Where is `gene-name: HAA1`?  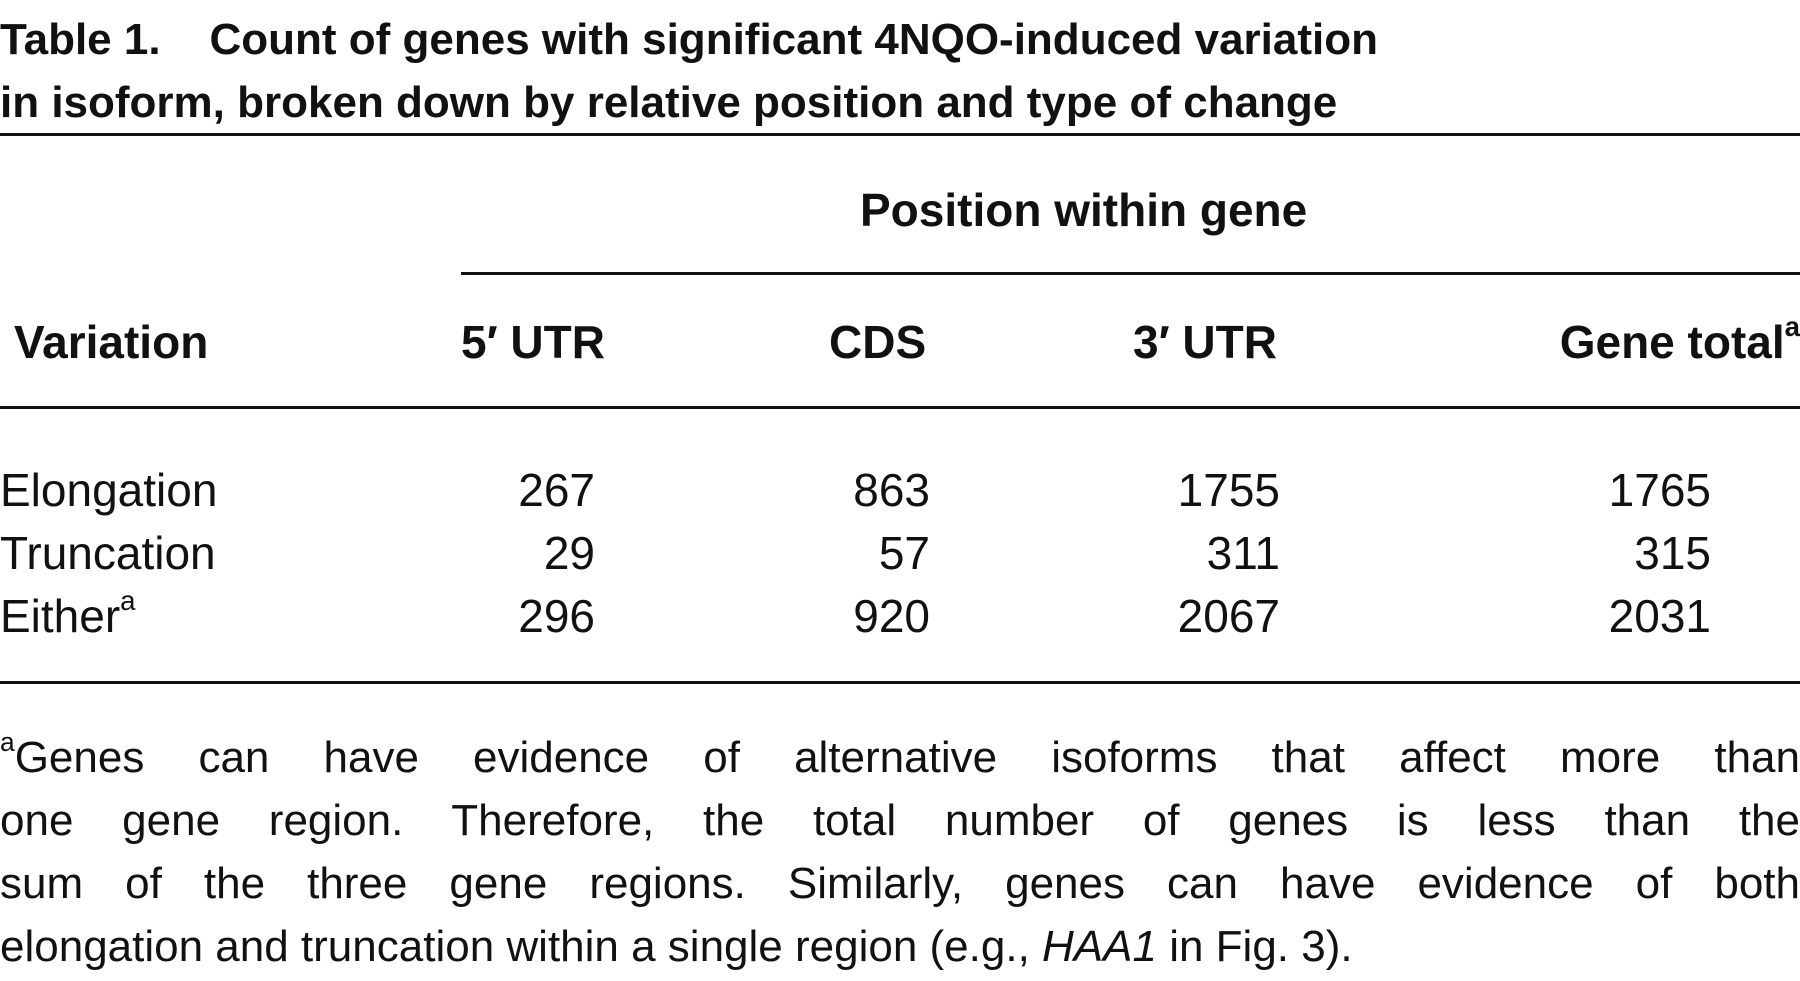 gene-name: HAA1 is located at coordinates (1099, 946).